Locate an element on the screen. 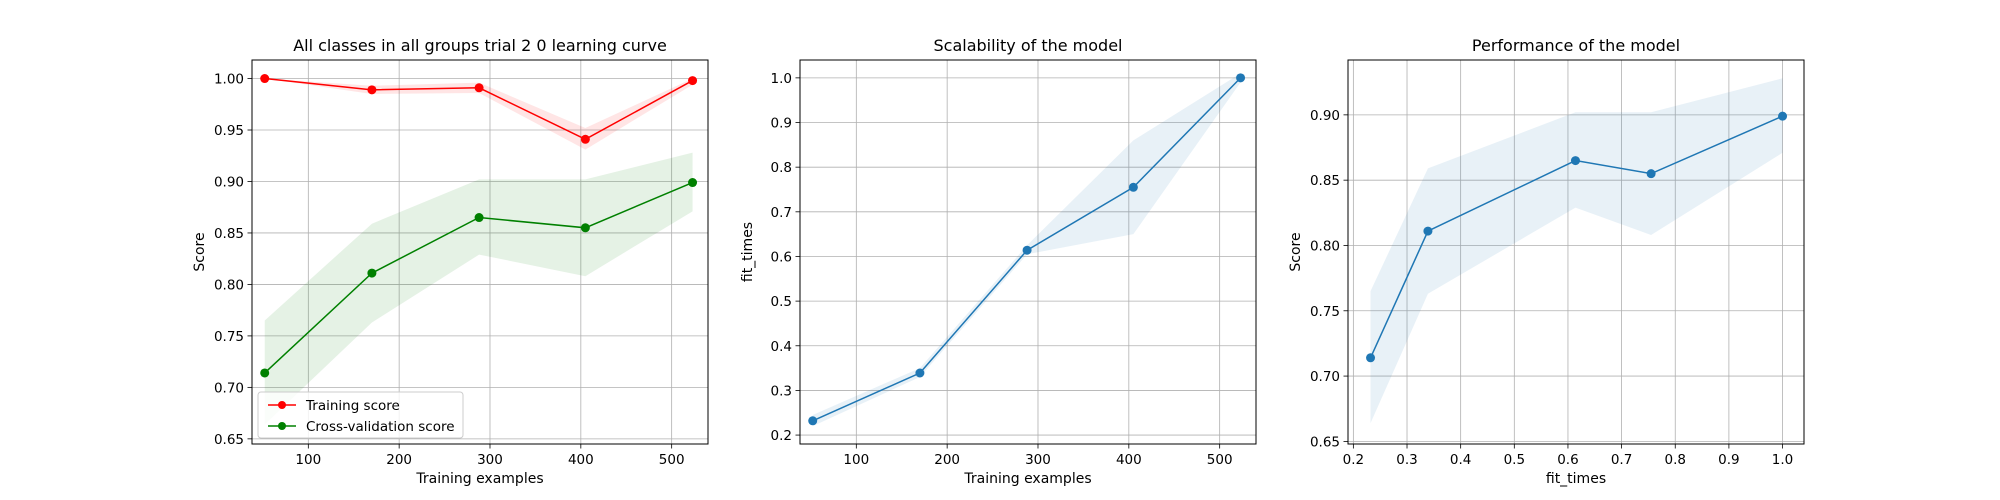 The width and height of the screenshot is (2000, 500). y-tick-label: 0.9 is located at coordinates (781, 124).